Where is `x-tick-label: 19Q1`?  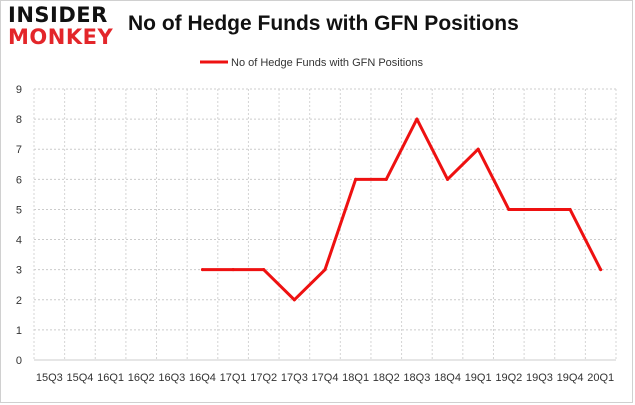 x-tick-label: 19Q1 is located at coordinates (478, 378).